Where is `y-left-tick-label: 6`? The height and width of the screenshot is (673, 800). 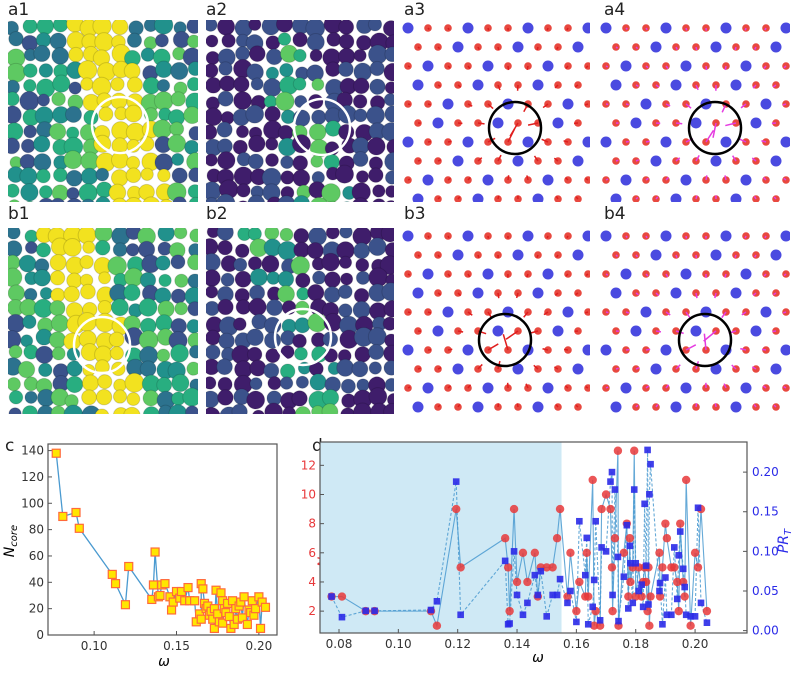 y-left-tick-label: 6 is located at coordinates (312, 553).